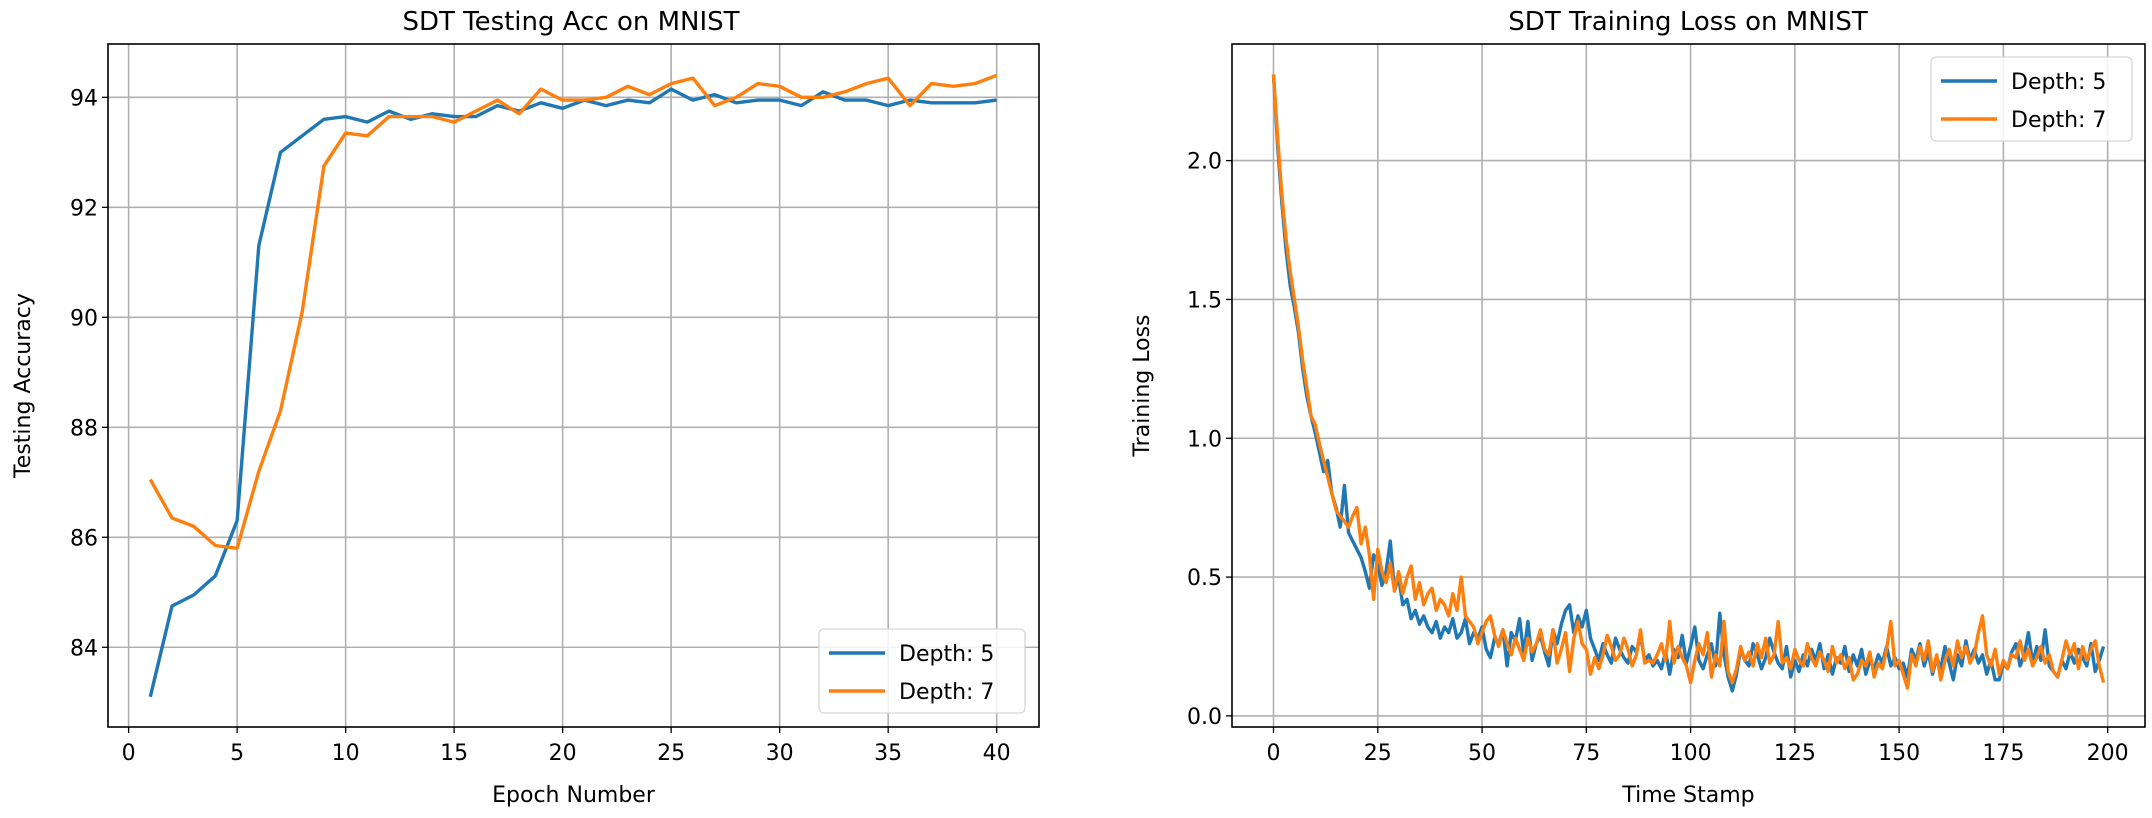 Image resolution: width=2152 pixels, height=818 pixels. I want to click on x-tick-label: 50, so click(1482, 753).